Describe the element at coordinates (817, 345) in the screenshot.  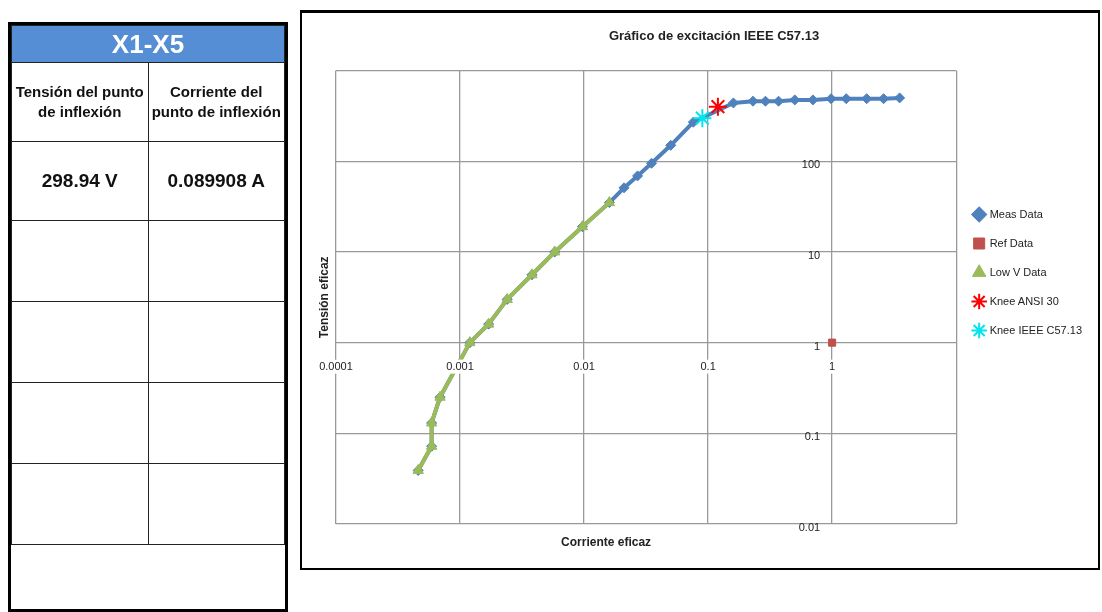
I see `y-tick-label: 1` at that location.